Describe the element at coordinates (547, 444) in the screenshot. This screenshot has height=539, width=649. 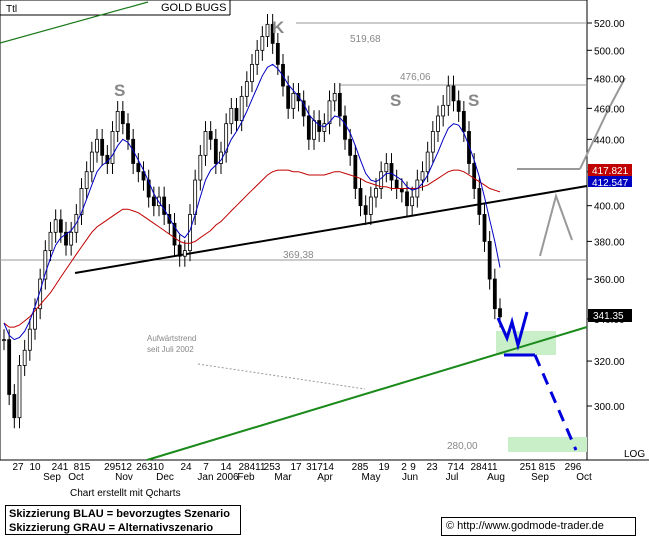
I see `target-zone-lower` at that location.